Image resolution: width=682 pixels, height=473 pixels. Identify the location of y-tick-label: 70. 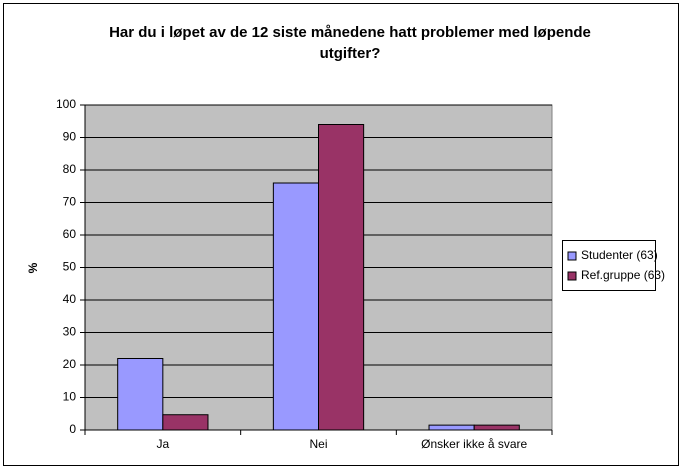
(70, 202).